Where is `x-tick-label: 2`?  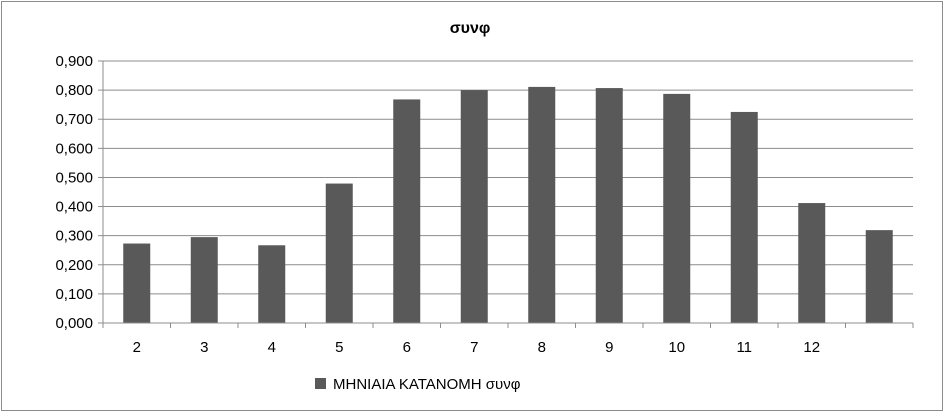
x-tick-label: 2 is located at coordinates (137, 347).